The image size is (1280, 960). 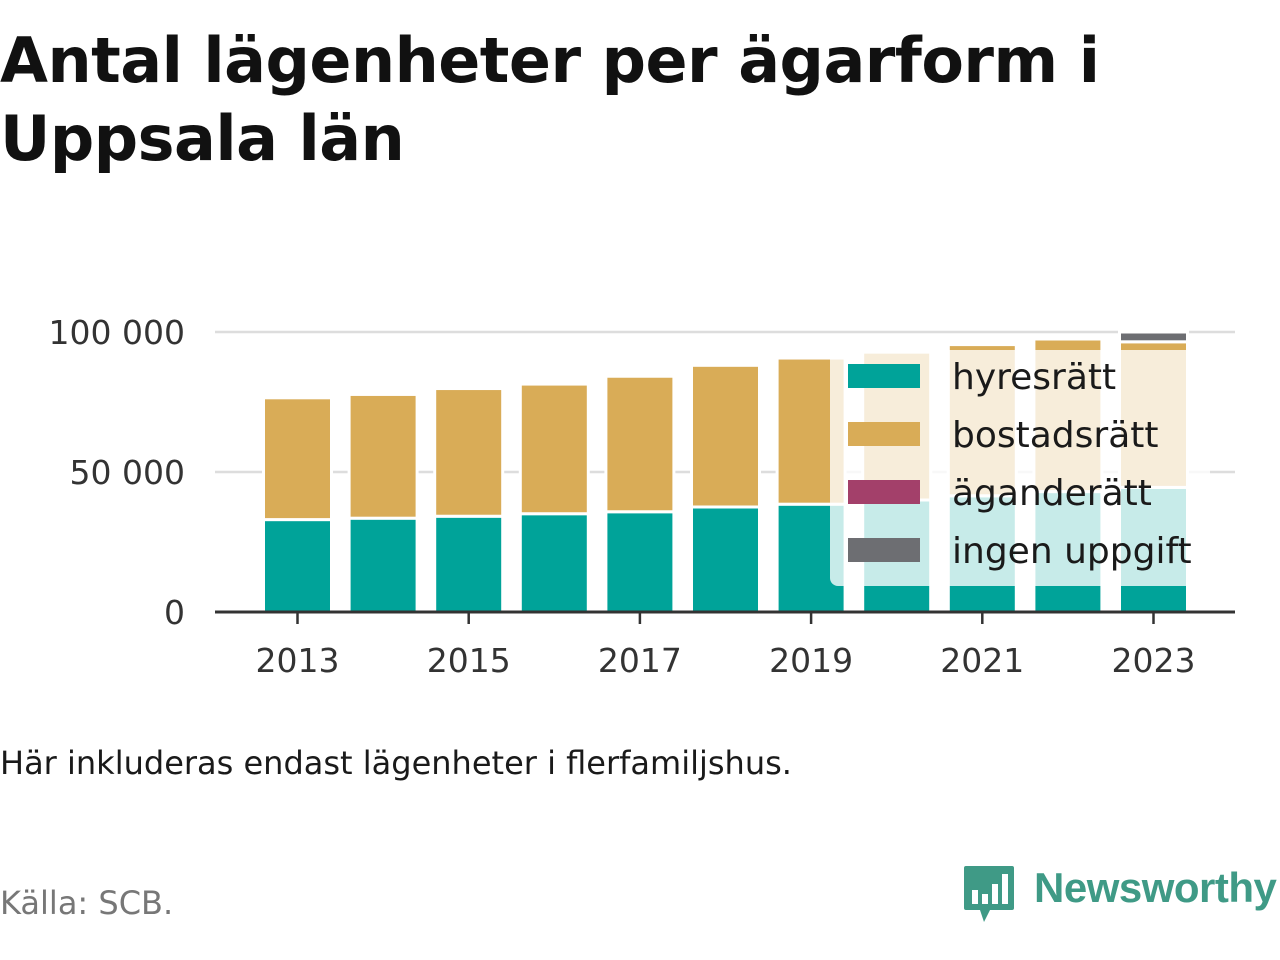 I want to click on x-tick-label: 2013, so click(x=298, y=660).